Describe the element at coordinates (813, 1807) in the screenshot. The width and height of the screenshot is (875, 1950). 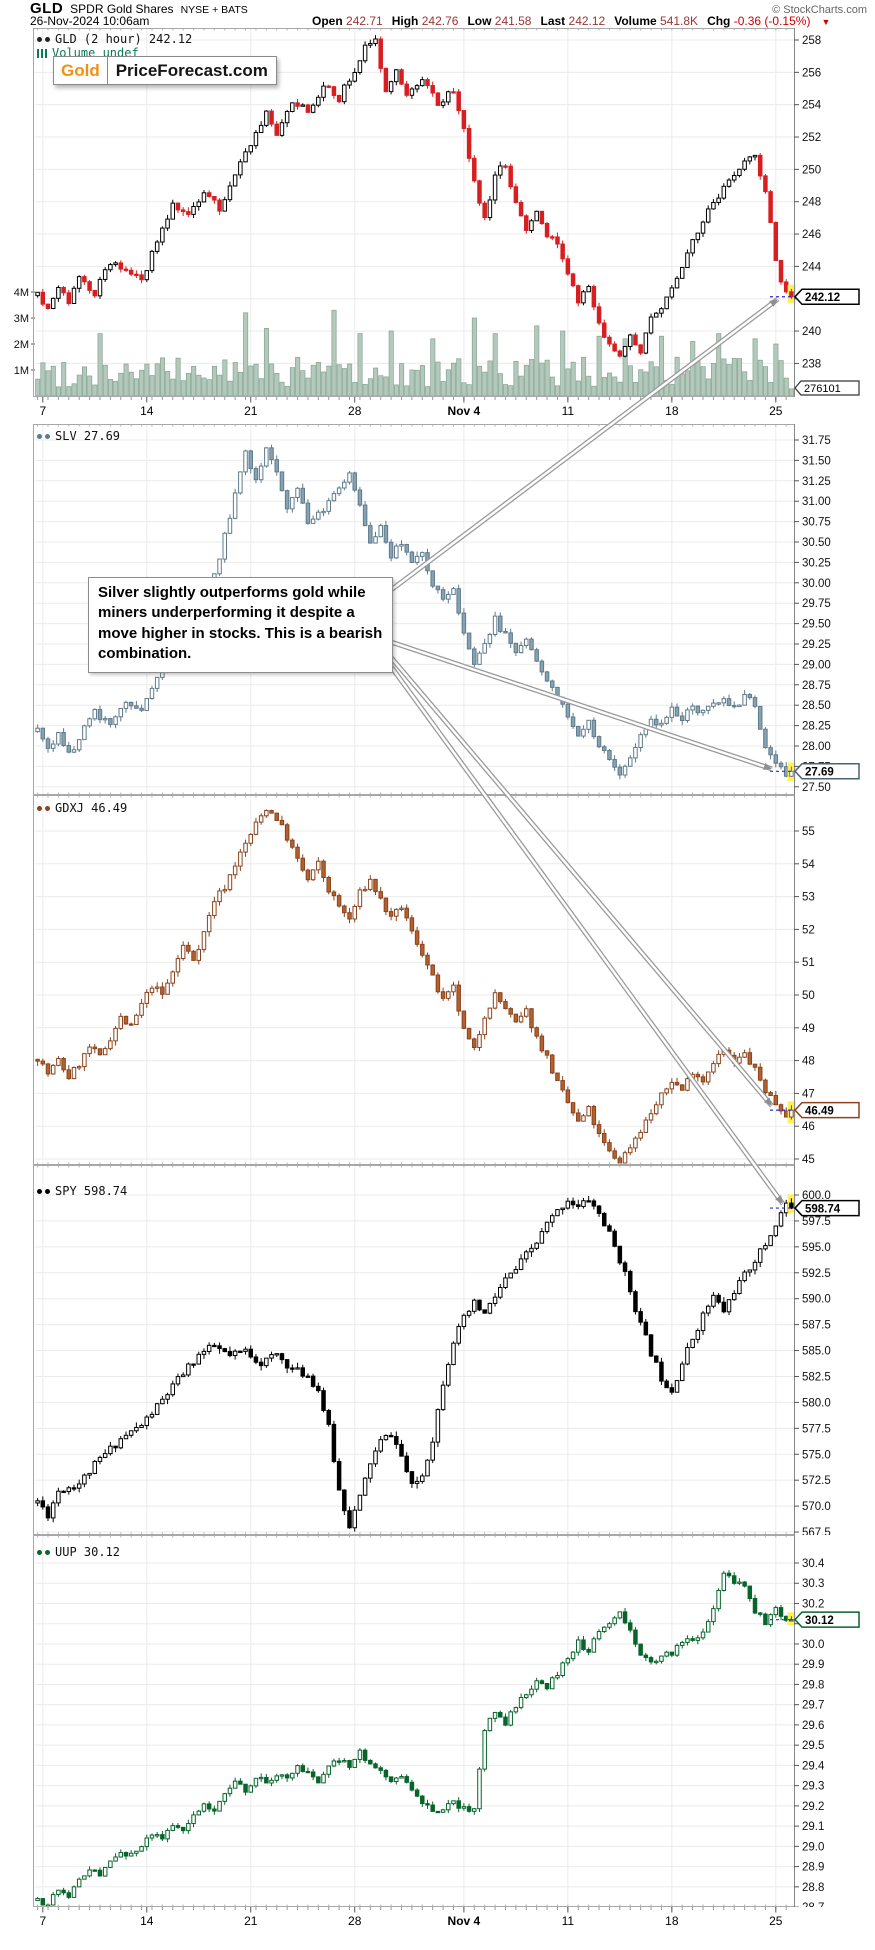
I see `svg-text: 29.2` at that location.